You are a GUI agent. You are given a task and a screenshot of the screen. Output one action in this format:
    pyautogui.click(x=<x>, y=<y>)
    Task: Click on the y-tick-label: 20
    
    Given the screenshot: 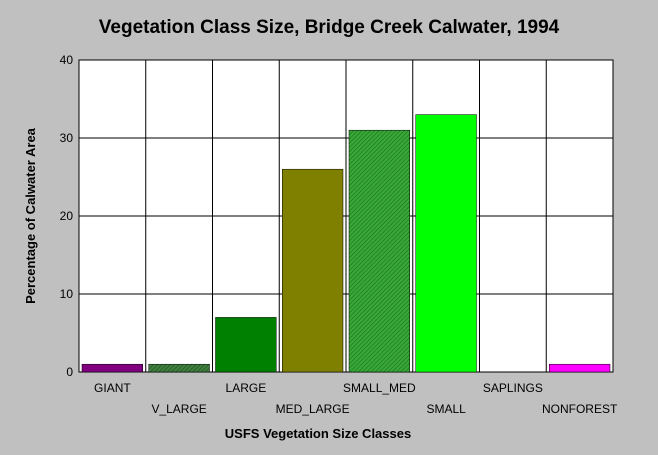 What is the action you would take?
    pyautogui.click(x=67, y=216)
    